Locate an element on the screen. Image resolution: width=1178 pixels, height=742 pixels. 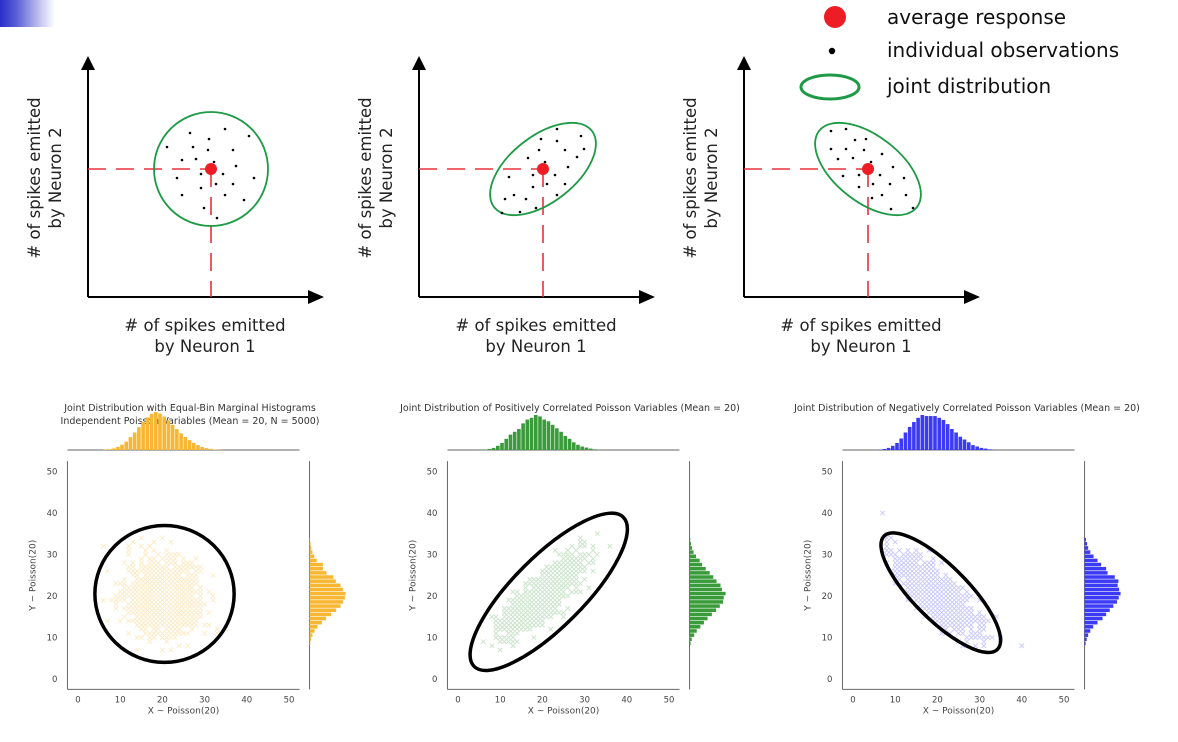
y-tick-label: 50 is located at coordinates (827, 473).